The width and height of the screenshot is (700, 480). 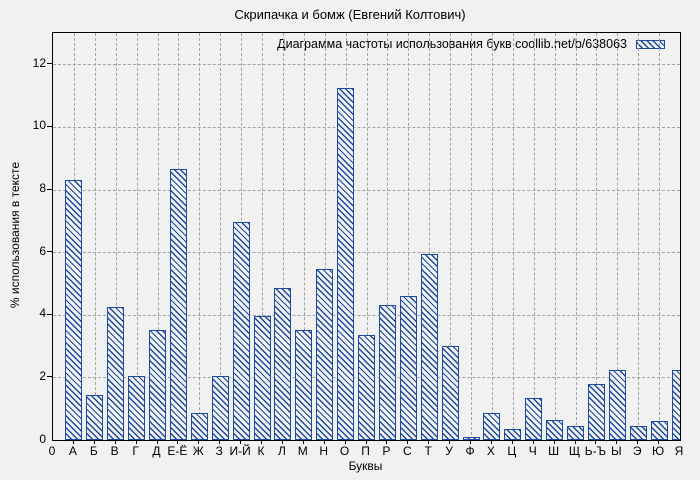 I want to click on gridline-v-Ж, so click(x=200, y=236).